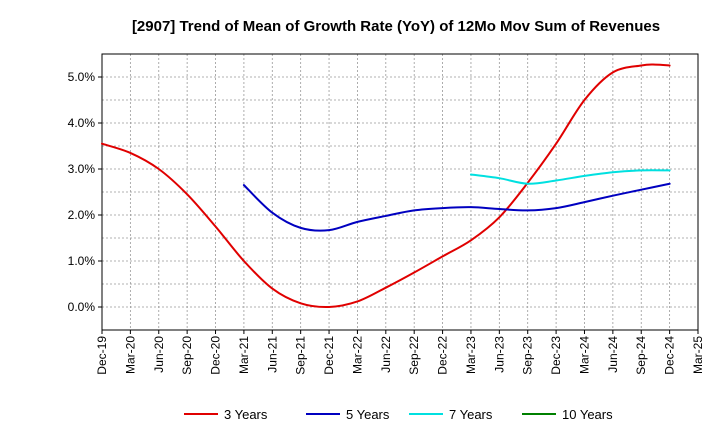  Describe the element at coordinates (471, 414) in the screenshot. I see `legend-label-7-years: 7 Years` at that location.